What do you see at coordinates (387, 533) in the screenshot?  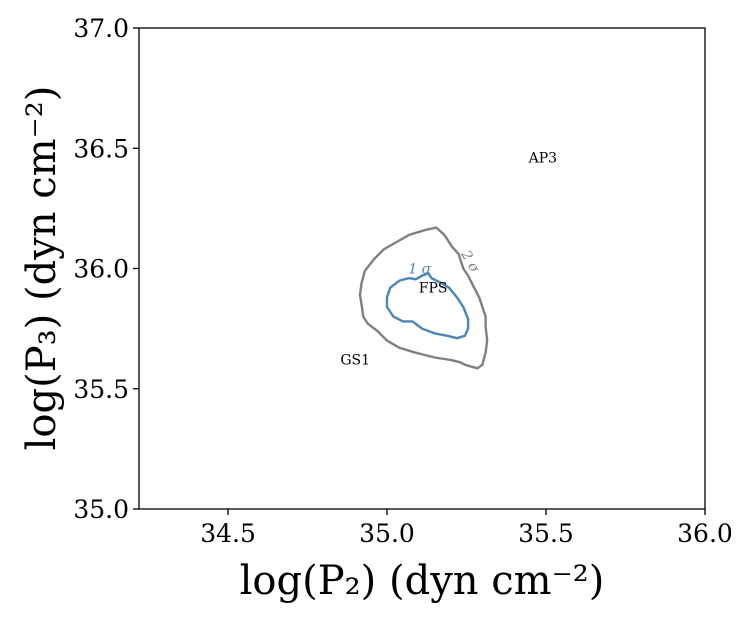 I see `x-tick-label: 35.0` at bounding box center [387, 533].